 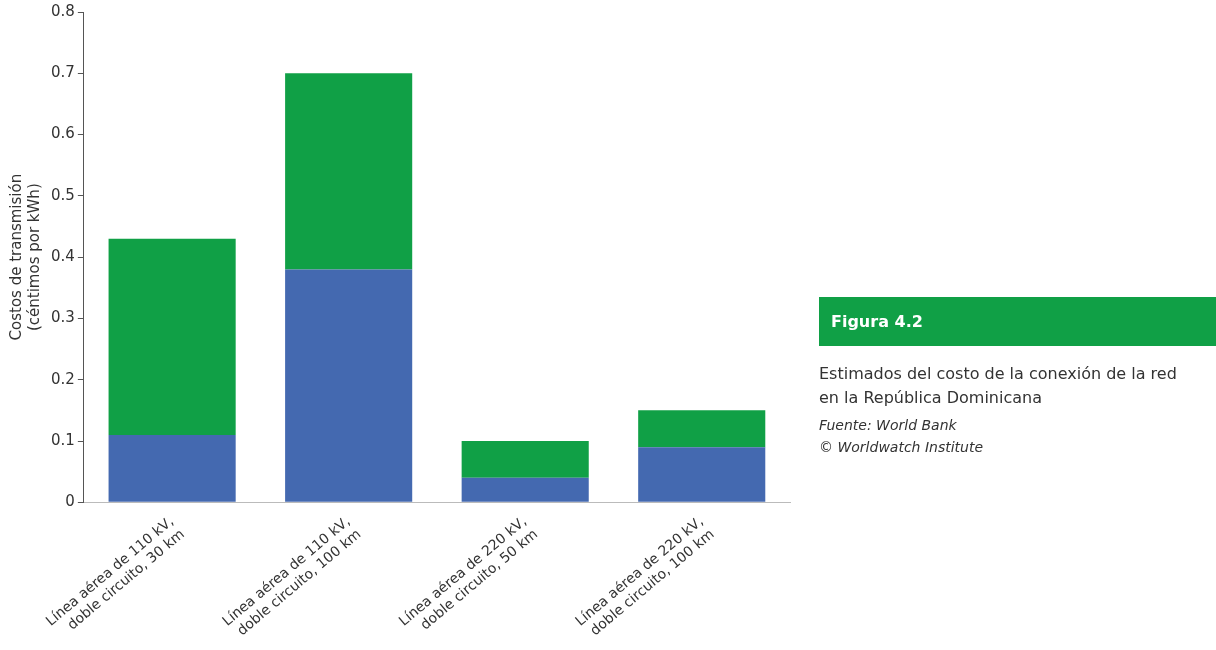 What do you see at coordinates (902, 447) in the screenshot?
I see `text: © Worldwatch Institute` at bounding box center [902, 447].